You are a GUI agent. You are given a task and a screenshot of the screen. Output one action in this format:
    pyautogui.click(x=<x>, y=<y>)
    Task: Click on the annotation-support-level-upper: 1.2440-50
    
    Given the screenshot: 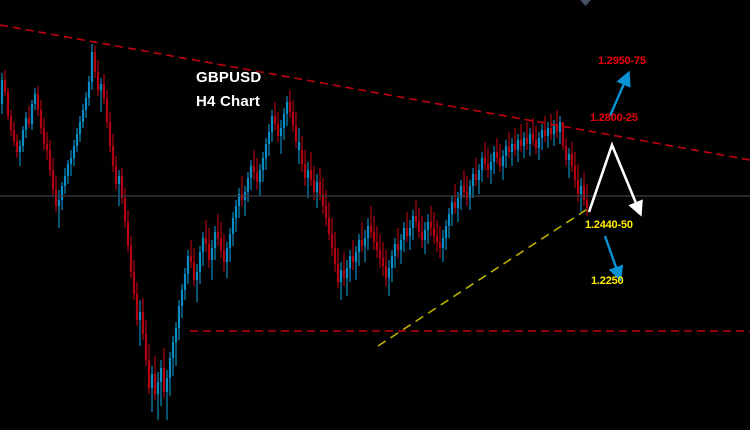 What is the action you would take?
    pyautogui.click(x=609, y=225)
    